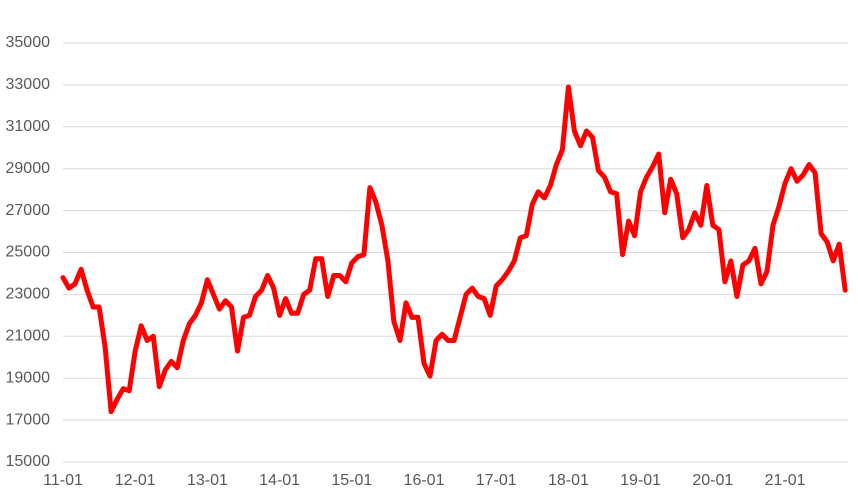  I want to click on y-tick-label: 29000, so click(28, 168).